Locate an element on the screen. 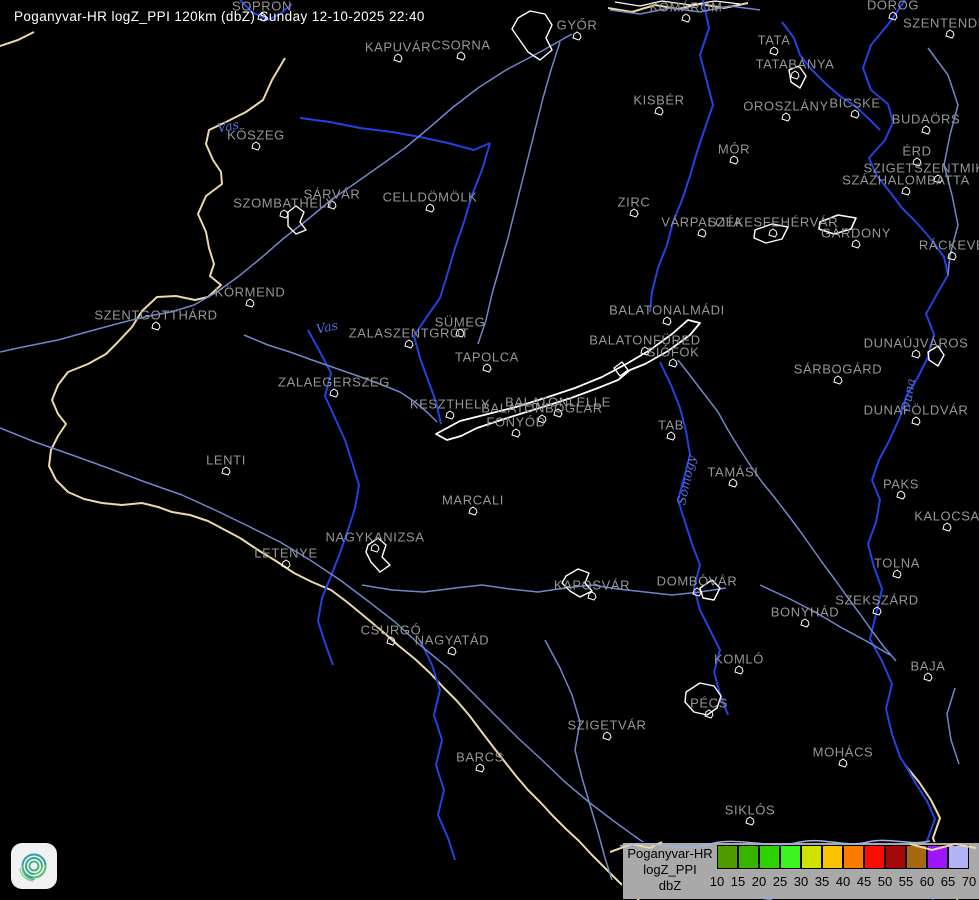 The image size is (979, 900). scale-tick-label: 10 is located at coordinates (717, 881).